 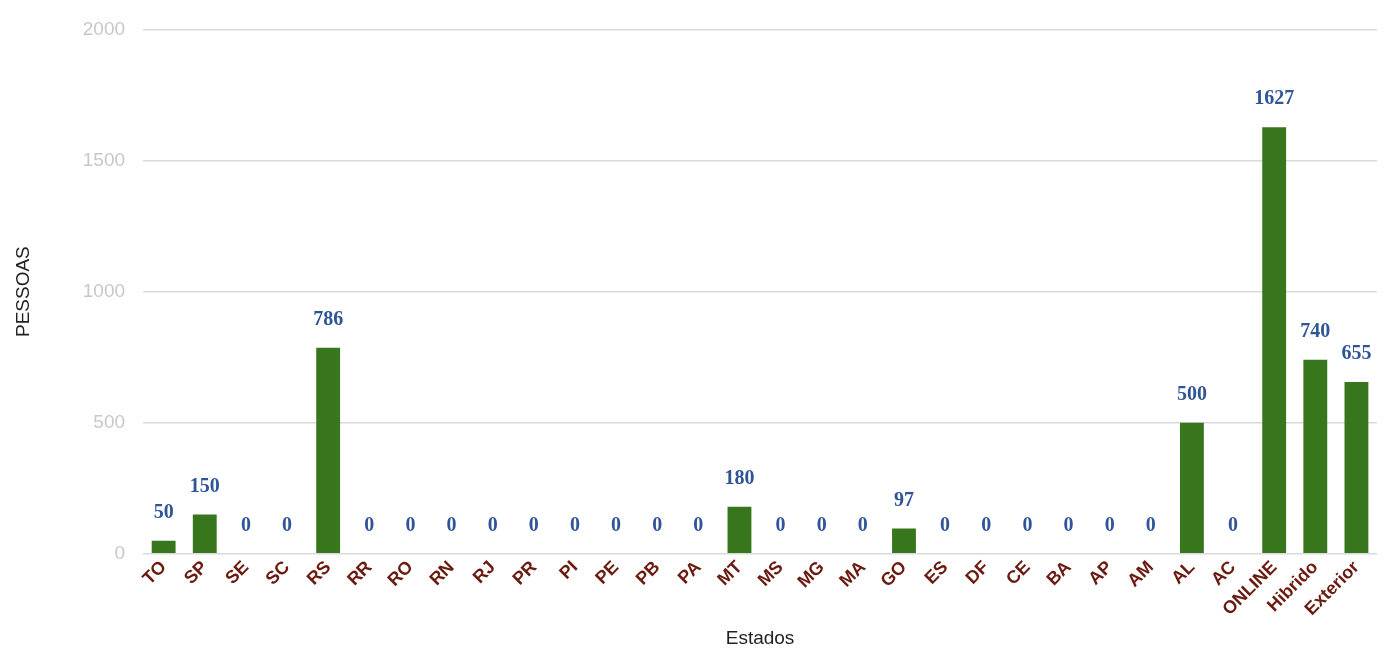 I want to click on data-label: 740, so click(x=1315, y=329).